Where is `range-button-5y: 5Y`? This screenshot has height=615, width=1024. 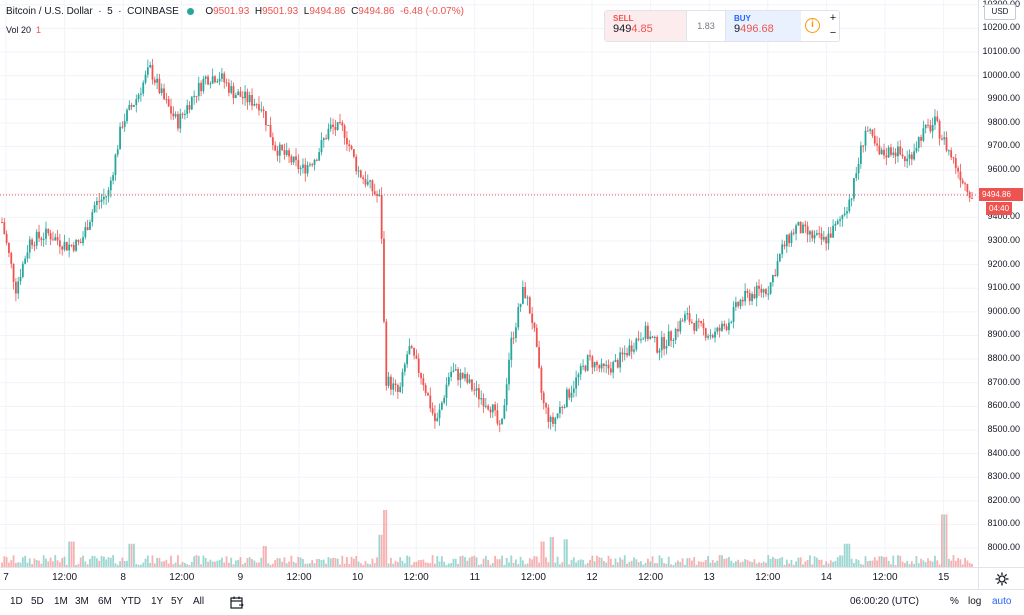
range-button-5y: 5Y is located at coordinates (177, 601).